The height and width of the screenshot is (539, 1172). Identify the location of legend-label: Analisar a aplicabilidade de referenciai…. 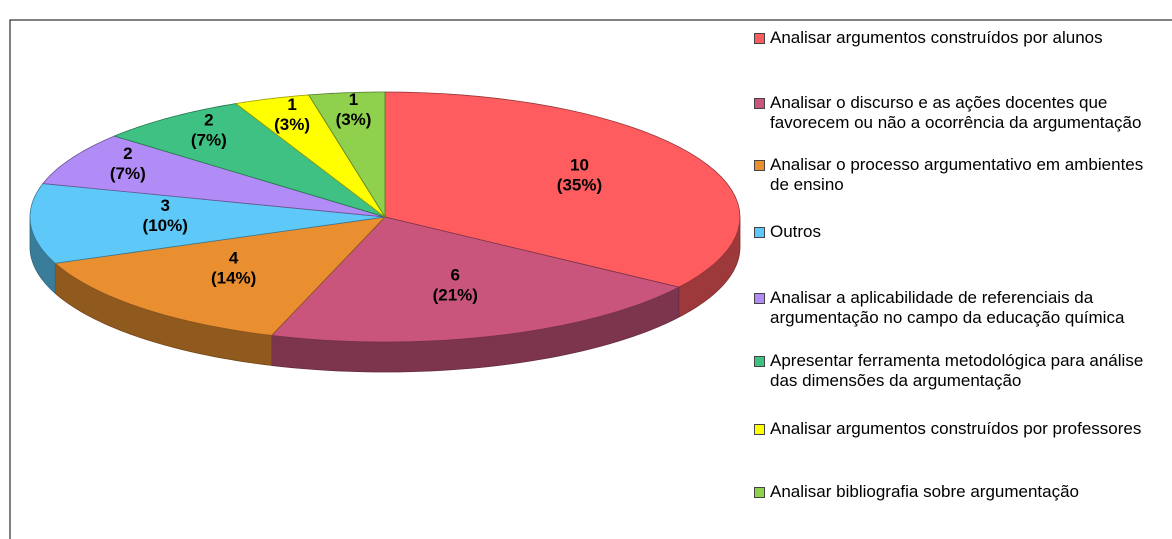
(947, 307).